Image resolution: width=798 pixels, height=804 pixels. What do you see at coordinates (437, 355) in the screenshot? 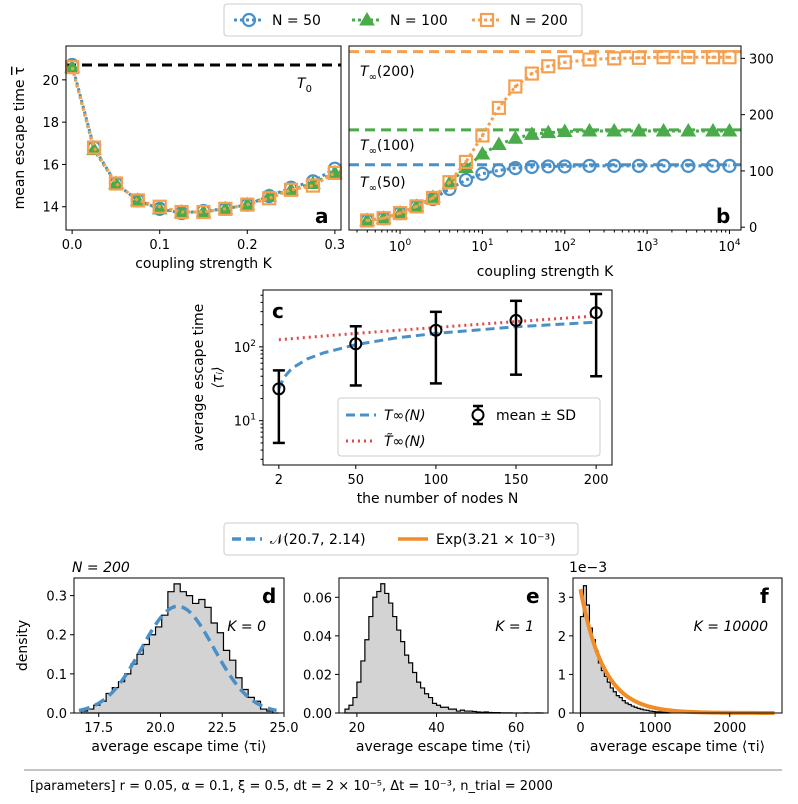
I see `curve-t-inf` at bounding box center [437, 355].